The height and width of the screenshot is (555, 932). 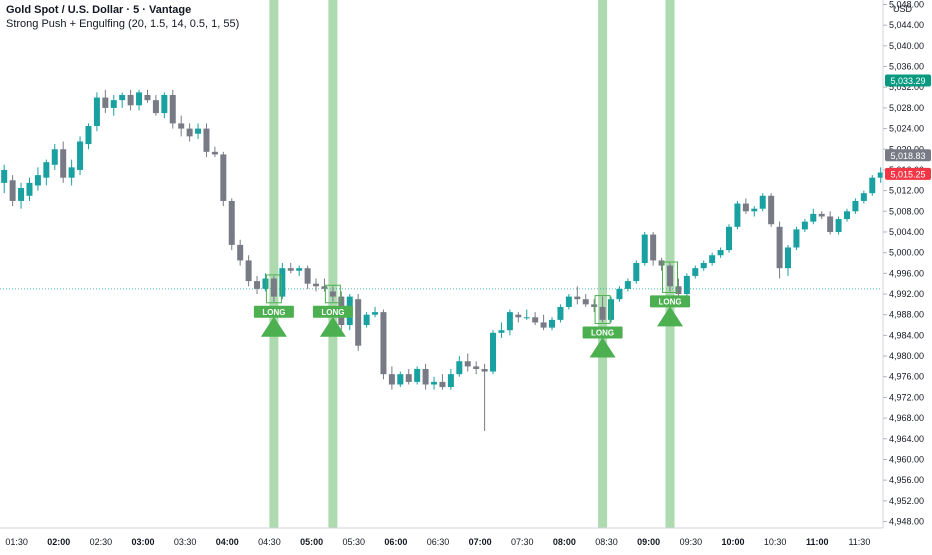 I want to click on price-label-badge: 5,018.83, so click(x=908, y=155).